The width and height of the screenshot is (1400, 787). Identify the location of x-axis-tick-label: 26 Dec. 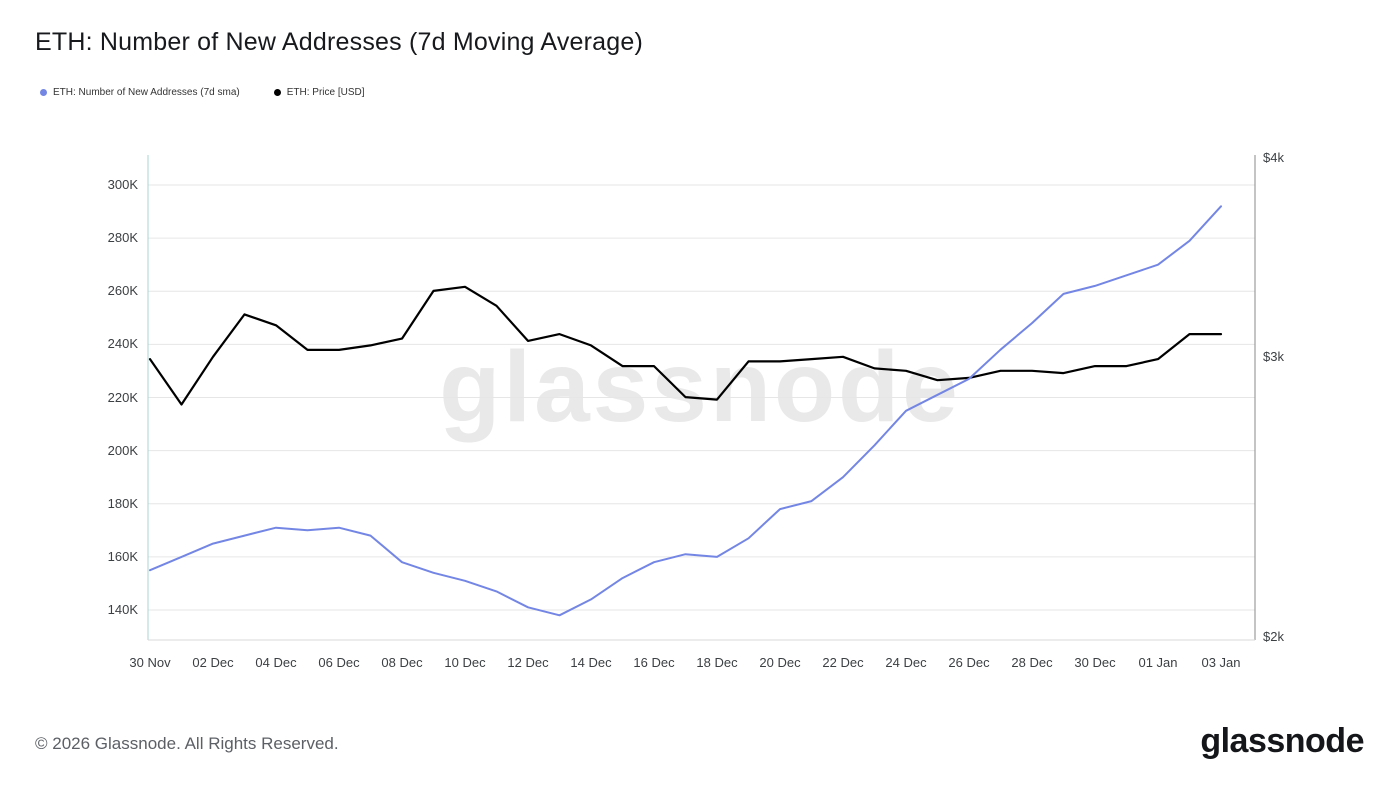
(969, 662).